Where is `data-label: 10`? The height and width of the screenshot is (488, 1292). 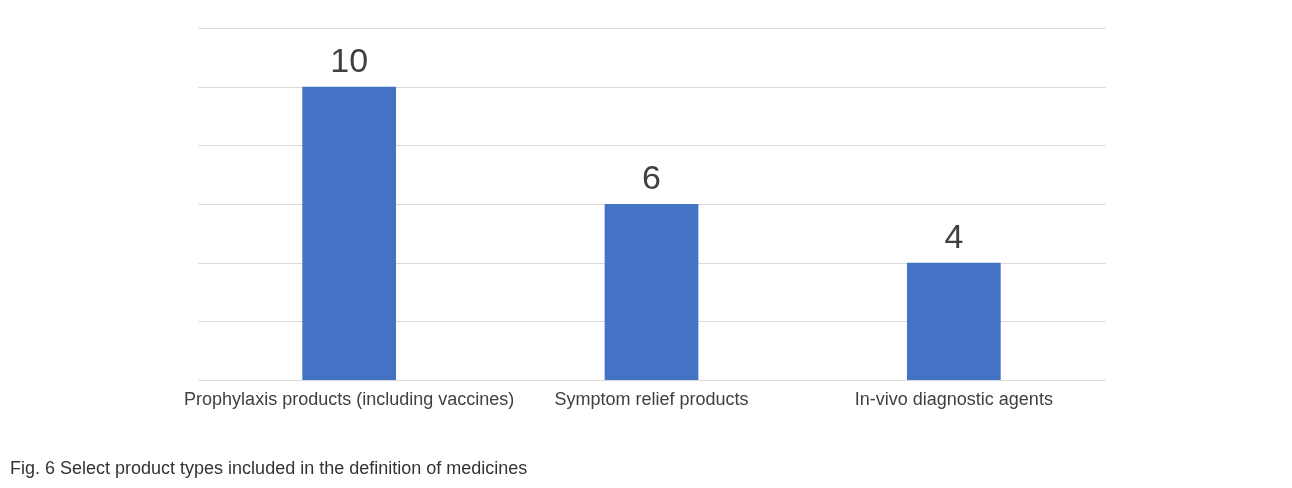
data-label: 10 is located at coordinates (349, 59).